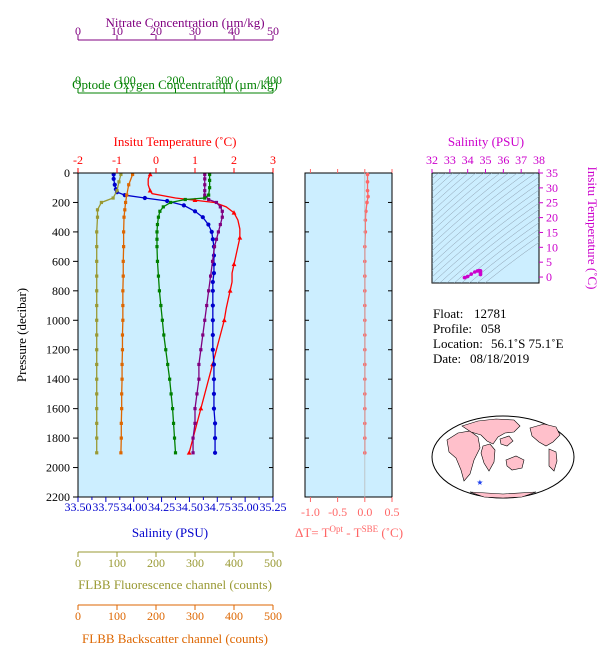  What do you see at coordinates (549, 277) in the screenshot?
I see `ts-y-tick-label: 0` at bounding box center [549, 277].